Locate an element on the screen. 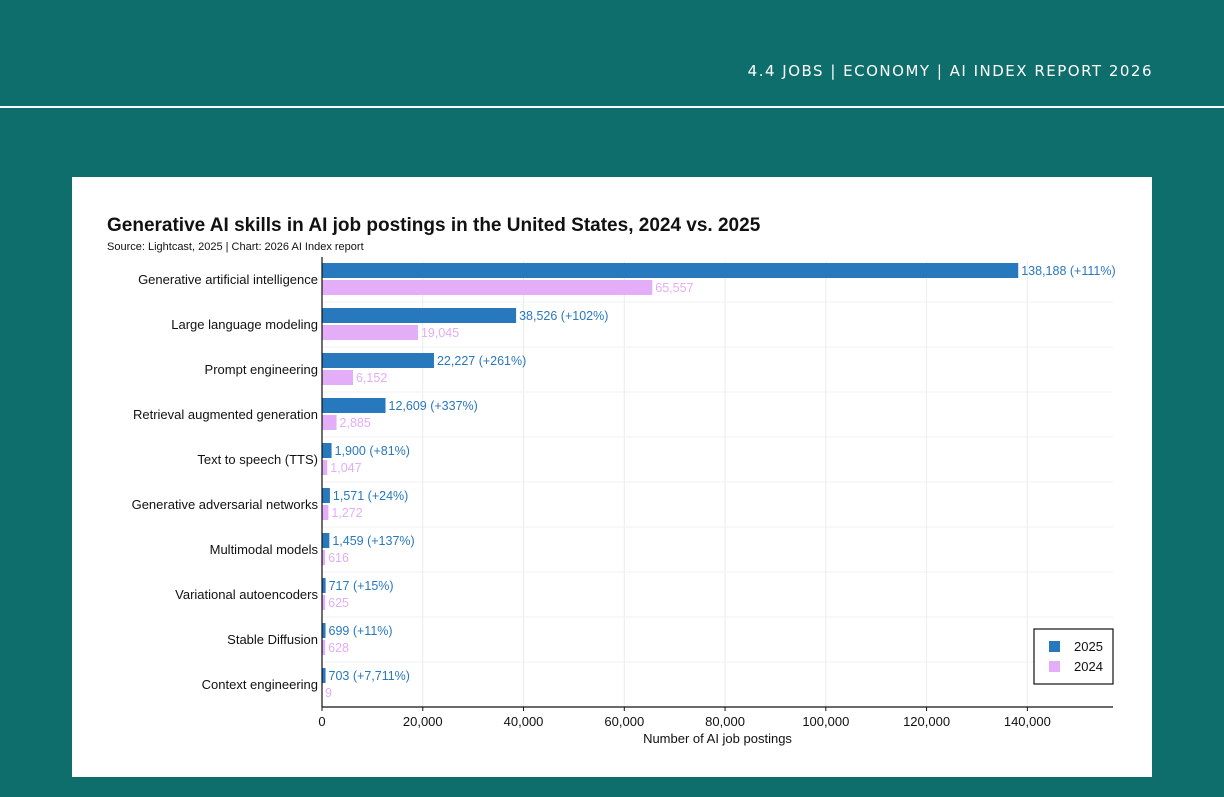 The image size is (1224, 797). category-label: Context engineering is located at coordinates (260, 684).